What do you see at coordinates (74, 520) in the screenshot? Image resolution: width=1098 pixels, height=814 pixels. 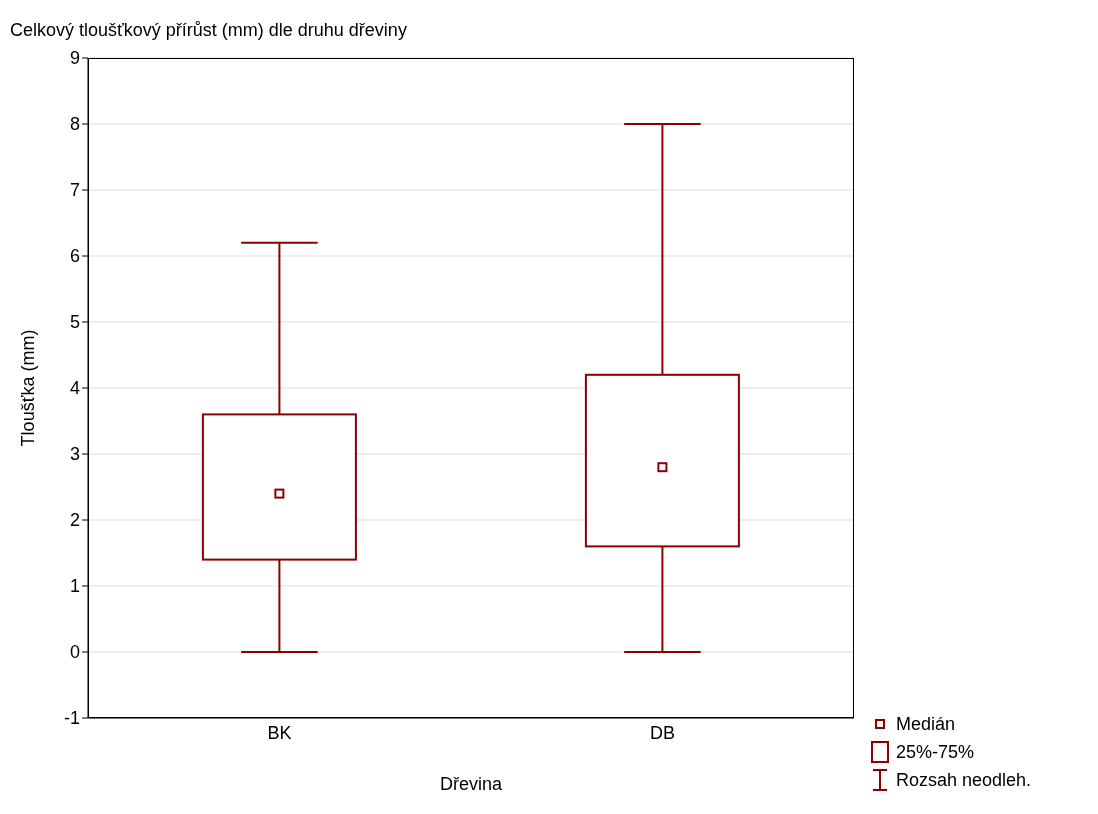 I see `y-tick-label: 2` at bounding box center [74, 520].